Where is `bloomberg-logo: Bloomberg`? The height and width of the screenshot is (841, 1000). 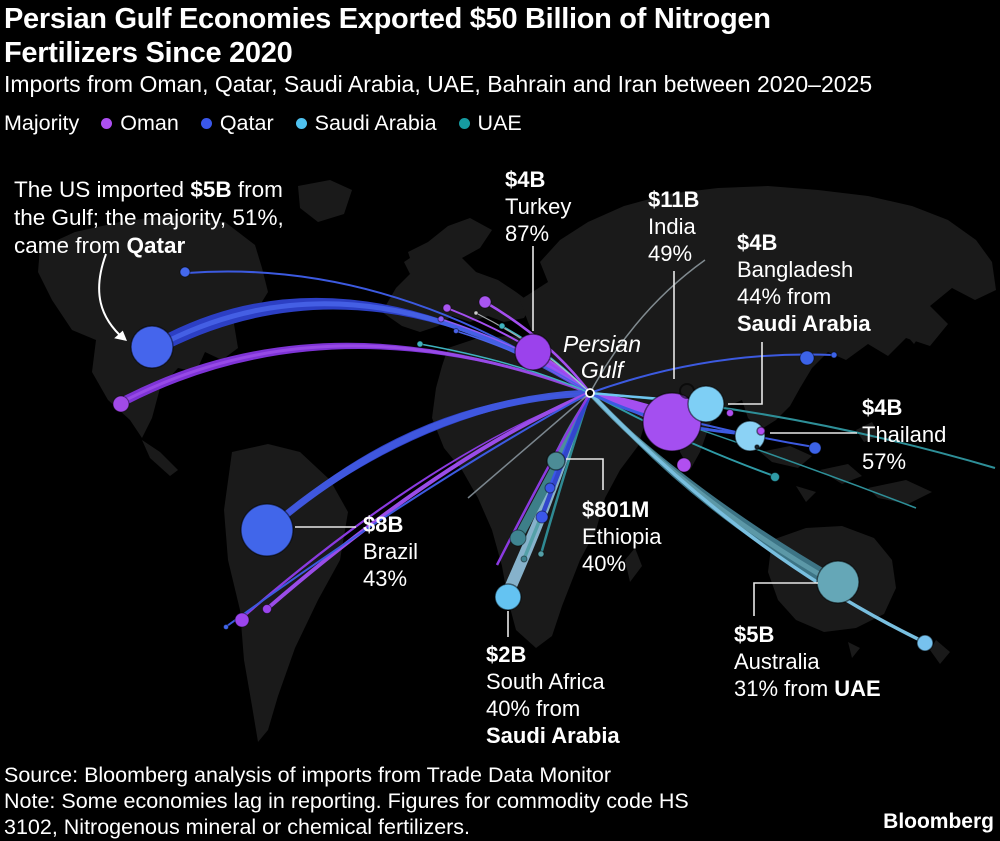
bloomberg-logo: Bloomberg is located at coordinates (938, 821).